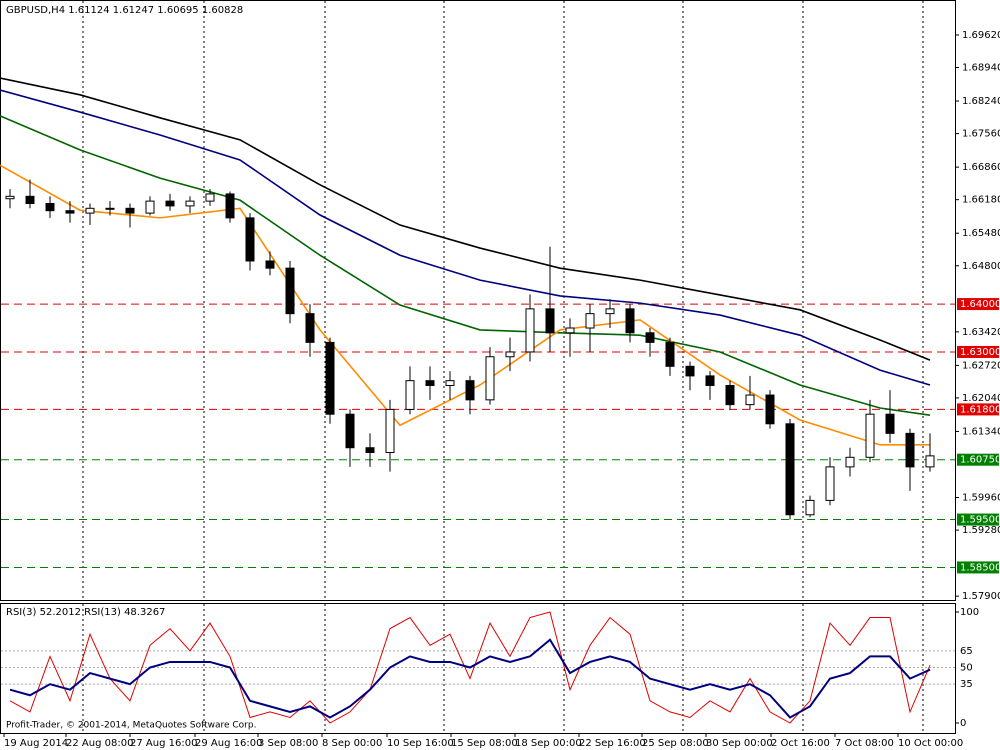 This screenshot has width=1000, height=750. I want to click on level-label: 1.59500, so click(980, 520).